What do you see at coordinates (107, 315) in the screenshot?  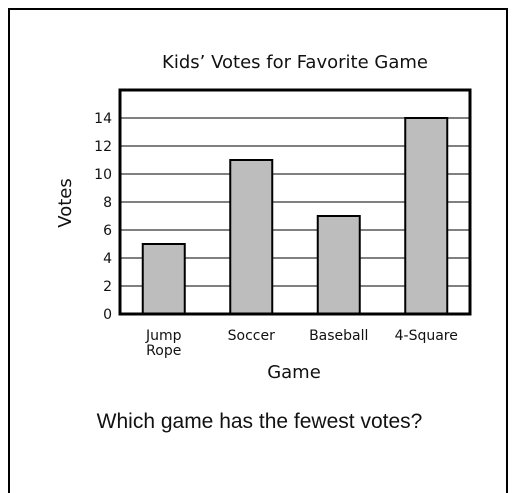 I see `y-tick-label: 0` at bounding box center [107, 315].